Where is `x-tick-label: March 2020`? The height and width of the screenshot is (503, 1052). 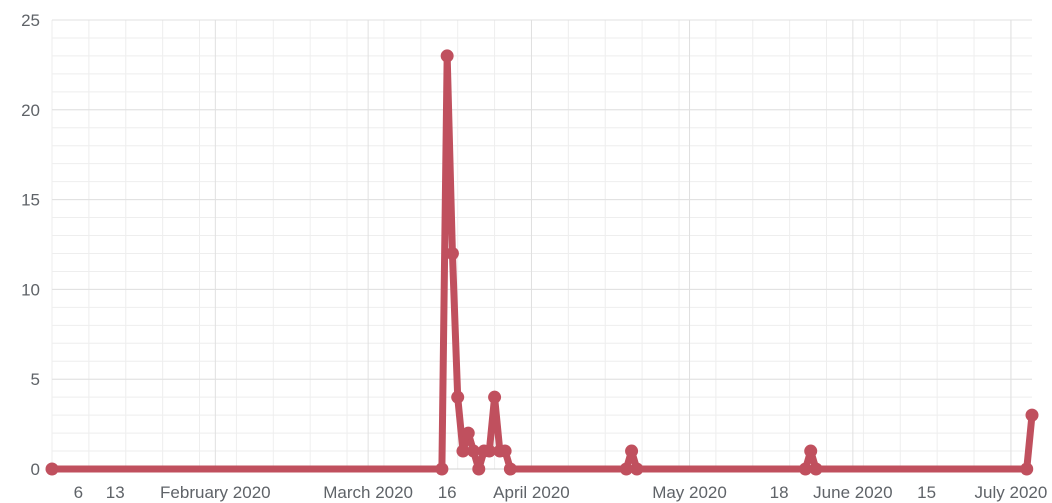 x-tick-label: March 2020 is located at coordinates (368, 492).